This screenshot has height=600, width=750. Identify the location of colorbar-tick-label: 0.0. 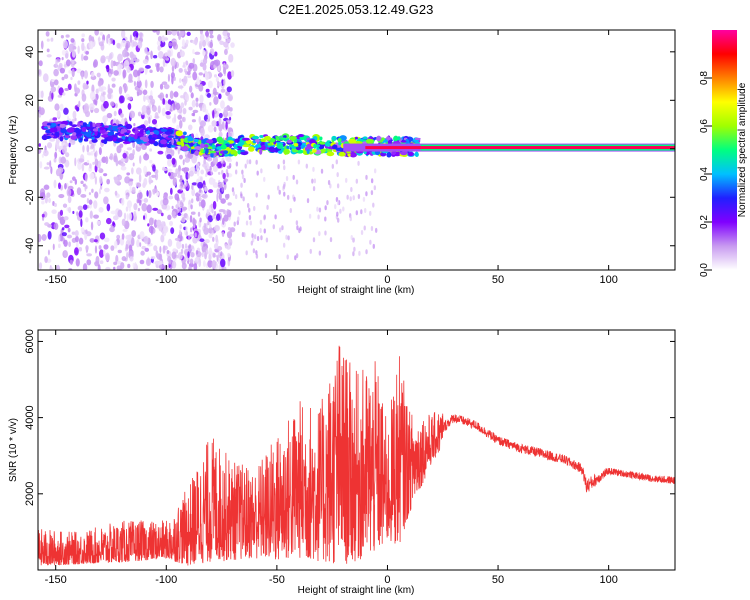
(704, 270).